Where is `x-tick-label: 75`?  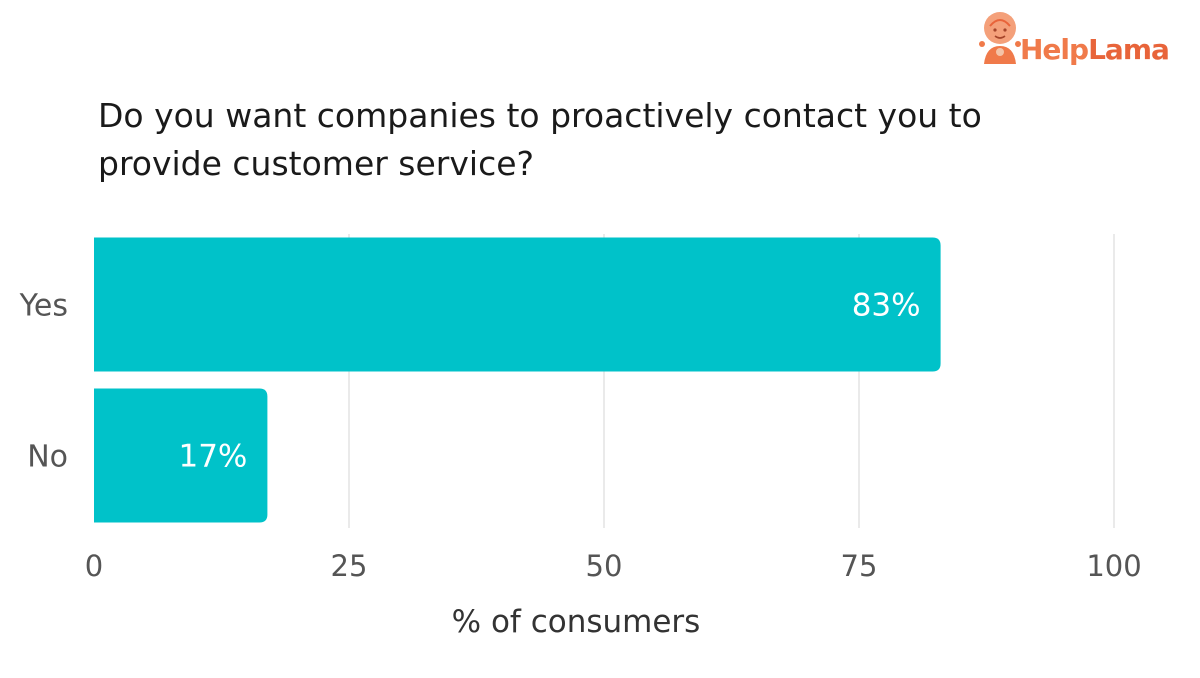
x-tick-label: 75 is located at coordinates (859, 566).